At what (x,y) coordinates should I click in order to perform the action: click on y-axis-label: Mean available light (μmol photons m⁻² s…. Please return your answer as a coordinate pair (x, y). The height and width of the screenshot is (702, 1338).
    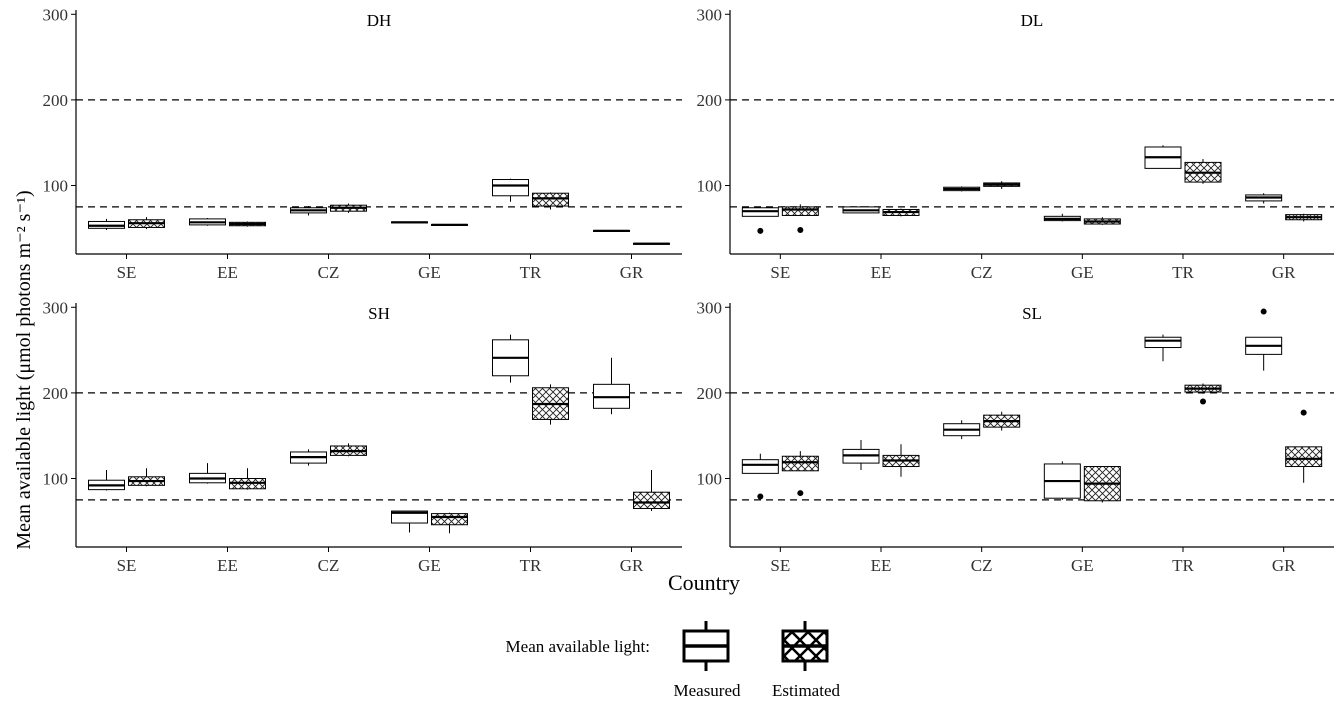
    Looking at the image, I should click on (24, 369).